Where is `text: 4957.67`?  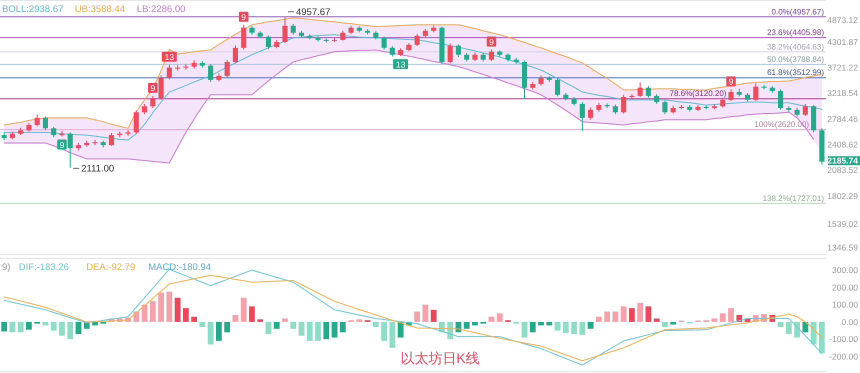
text: 4957.67 is located at coordinates (313, 12).